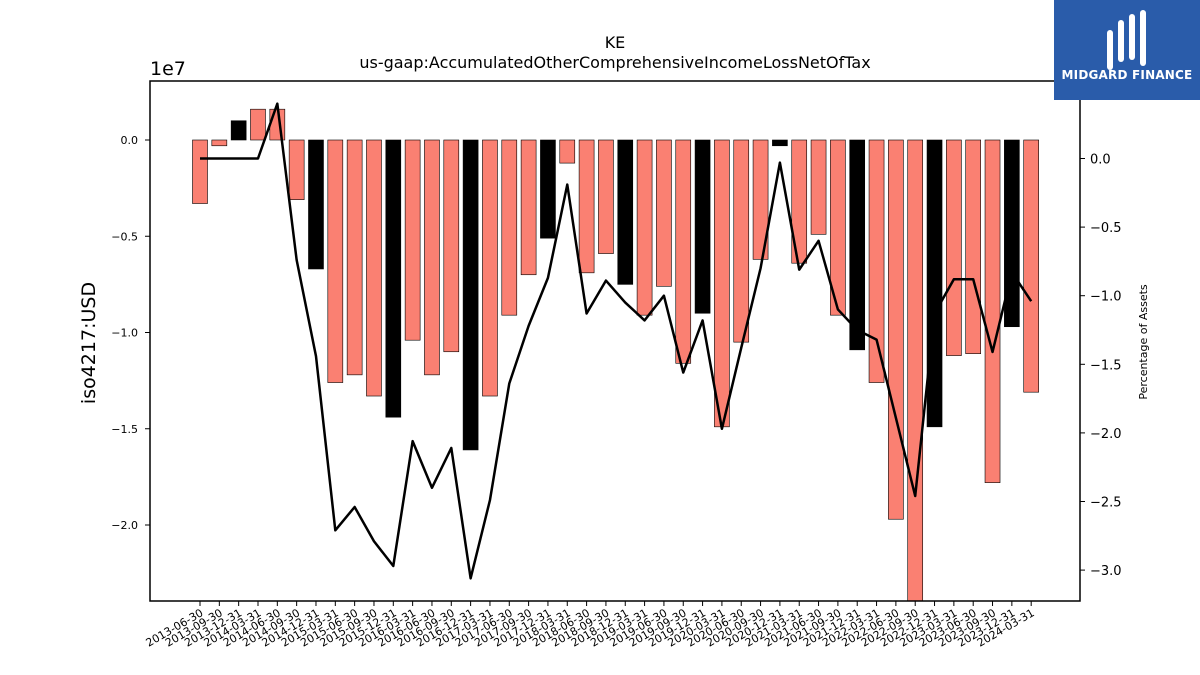 The height and width of the screenshot is (675, 1200). I want to click on y-tick-label: −2.0, so click(124, 525).